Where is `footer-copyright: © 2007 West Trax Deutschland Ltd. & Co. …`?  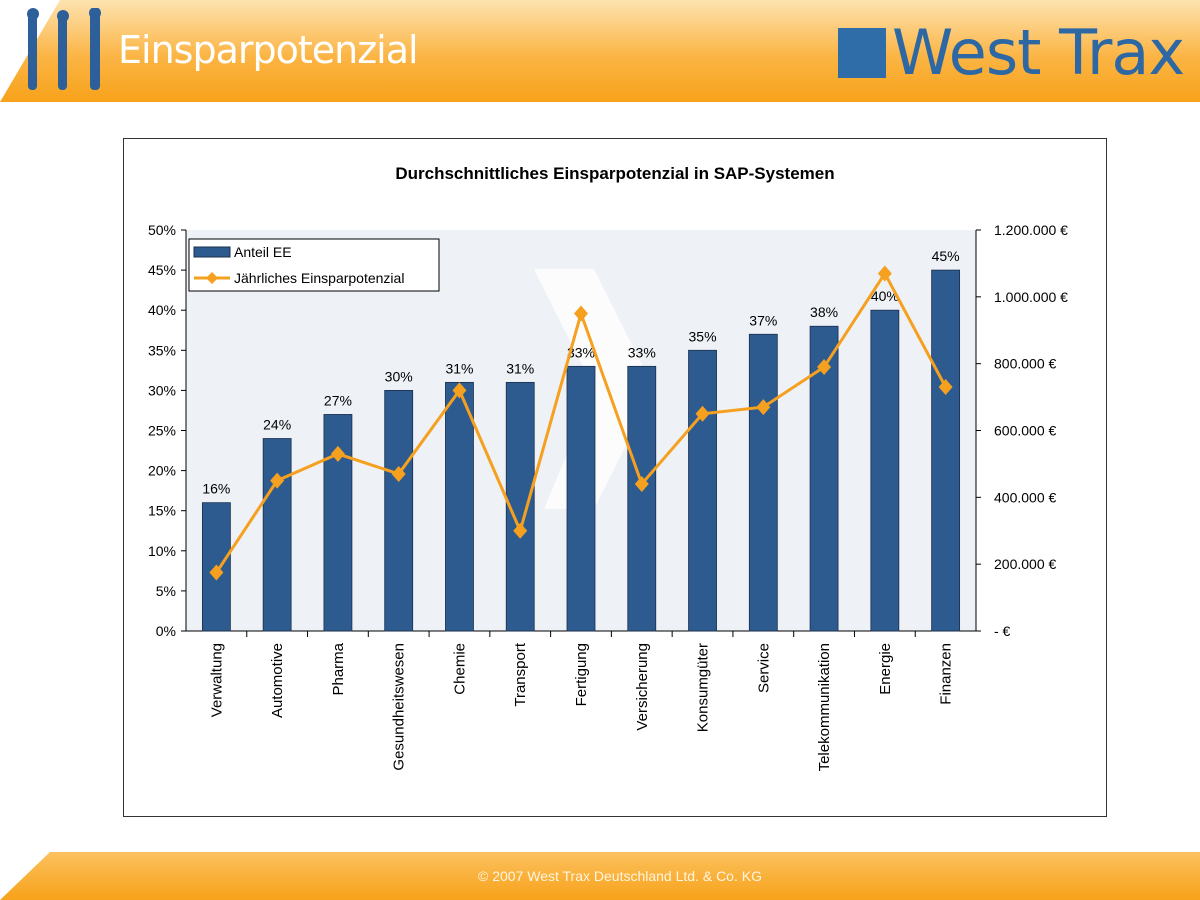 footer-copyright: © 2007 West Trax Deutschland Ltd. & Co. … is located at coordinates (620, 876).